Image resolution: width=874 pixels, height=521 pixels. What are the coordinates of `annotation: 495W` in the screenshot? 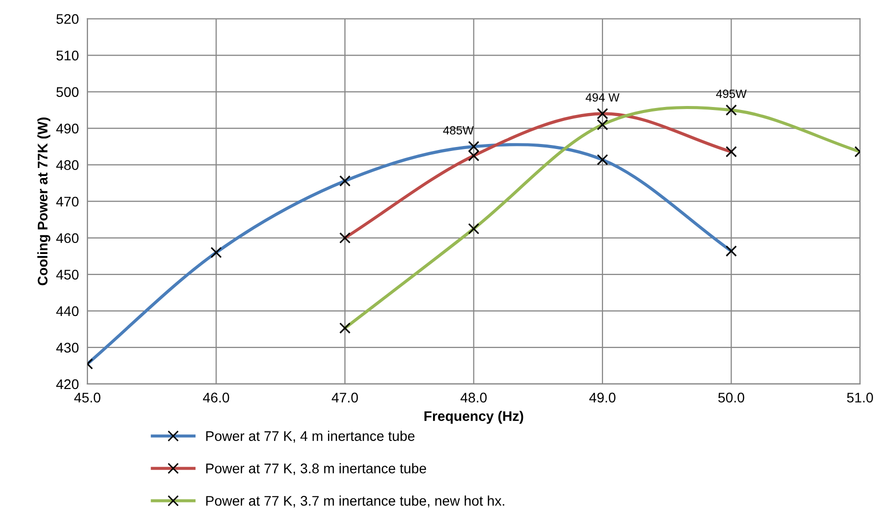 It's located at (731, 94).